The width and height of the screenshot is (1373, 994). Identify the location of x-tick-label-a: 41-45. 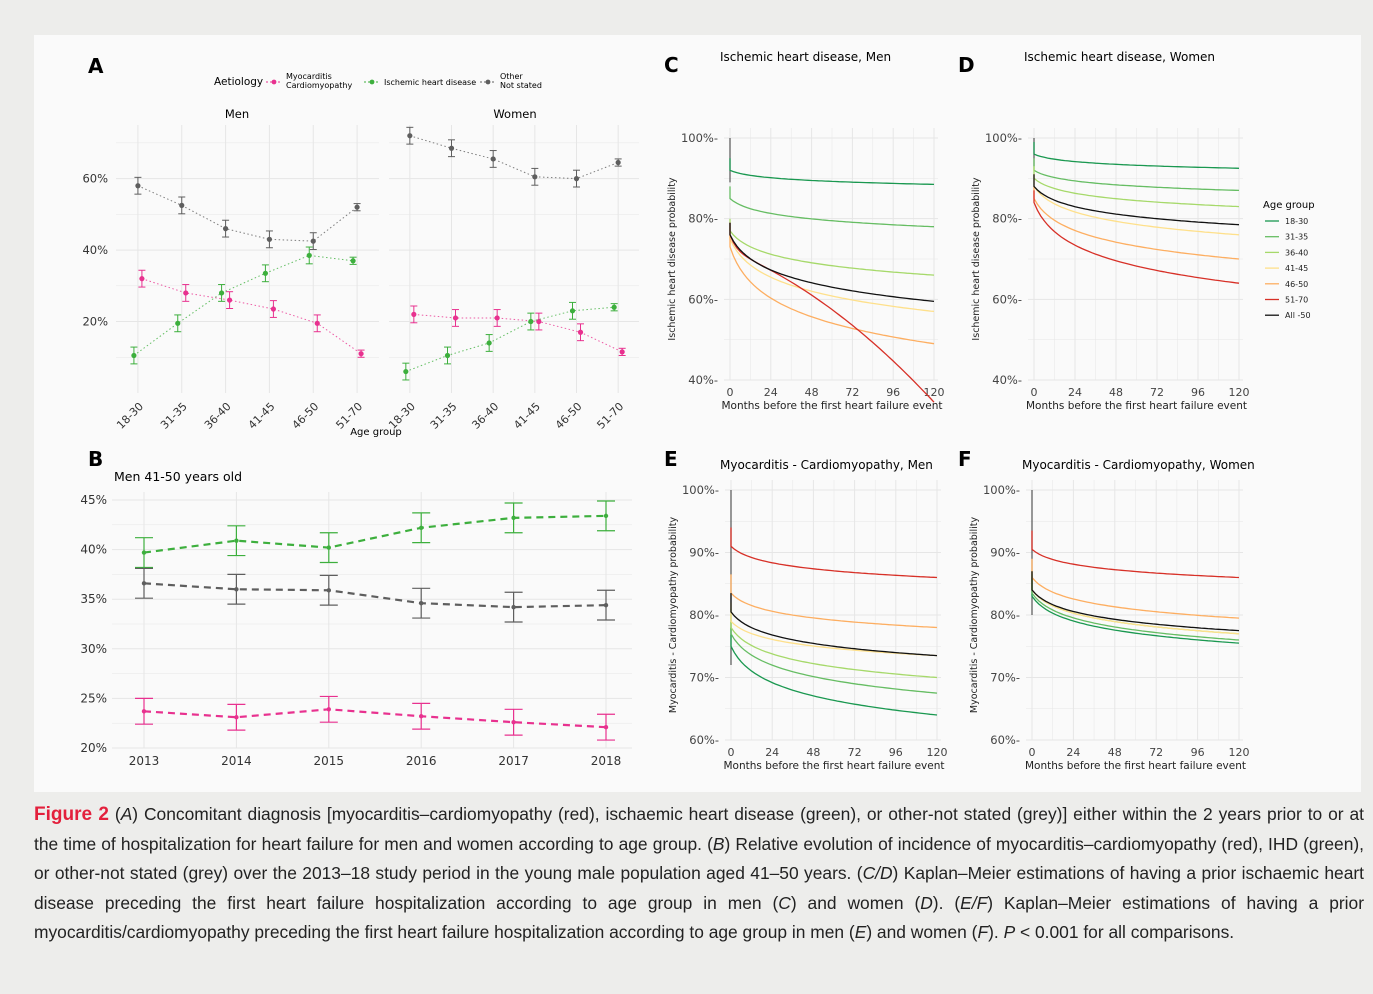
(527, 416).